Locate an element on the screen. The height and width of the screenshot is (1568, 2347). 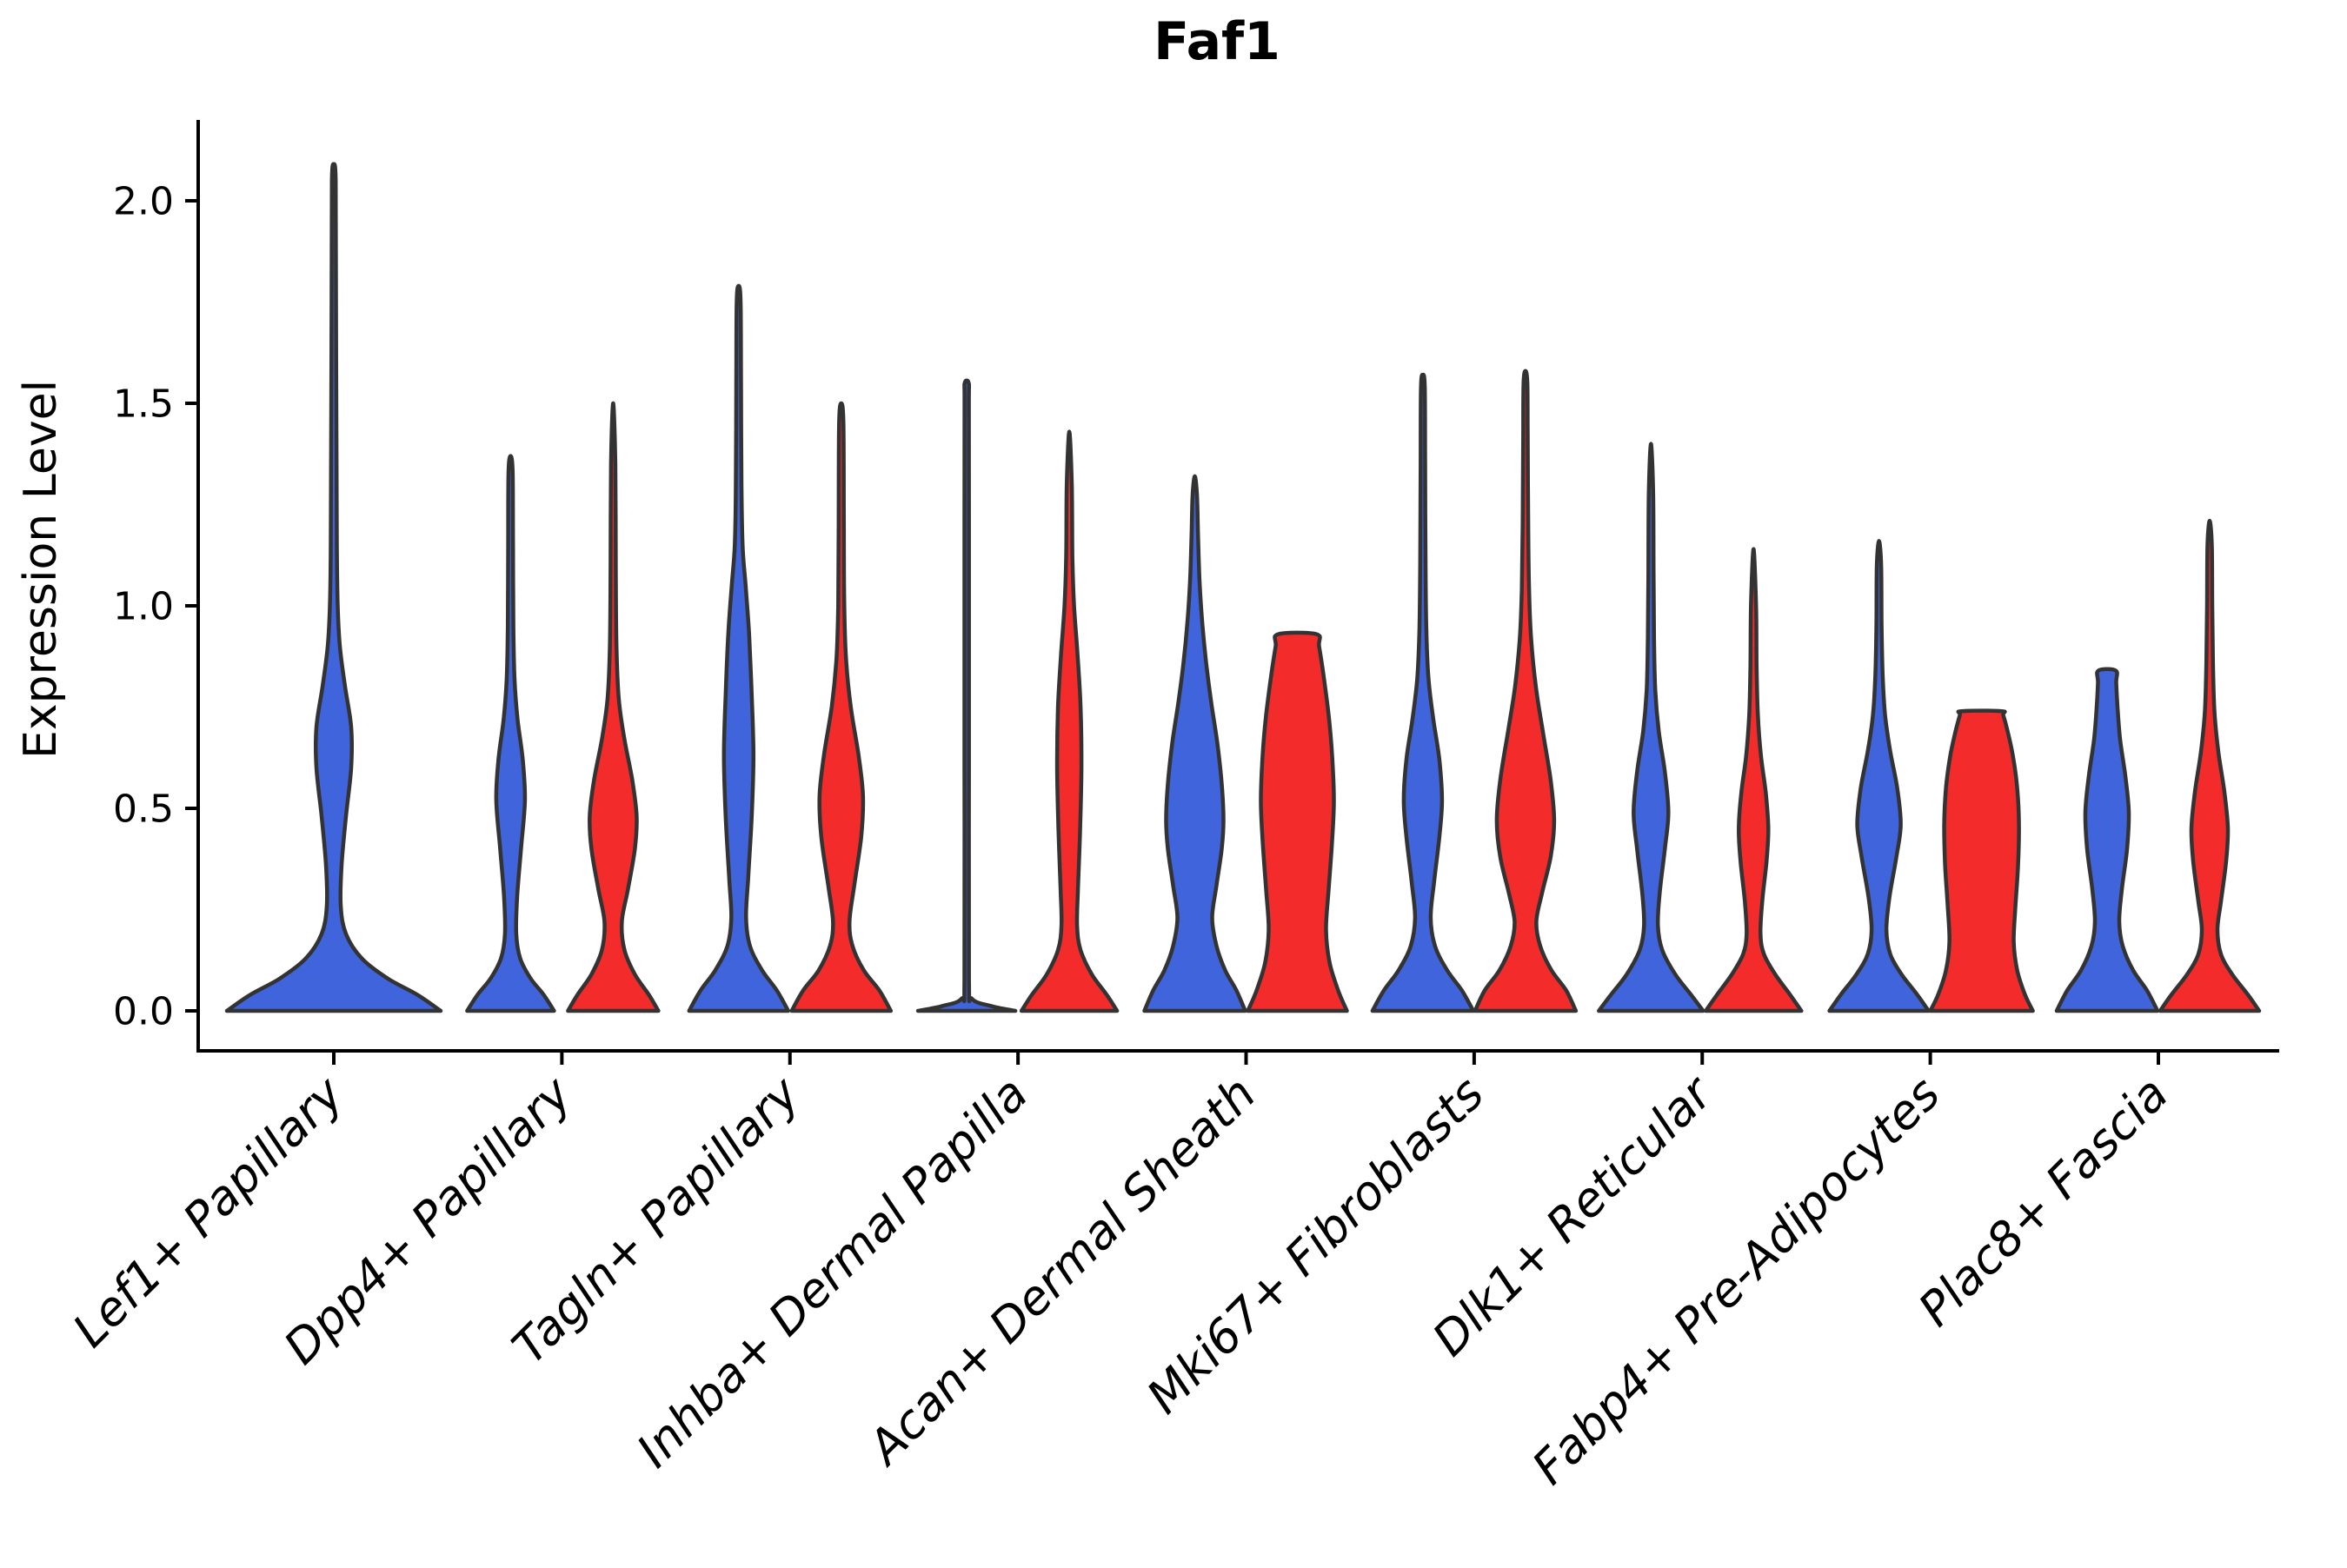
violin-plac8-fascia-red is located at coordinates (2210, 765).